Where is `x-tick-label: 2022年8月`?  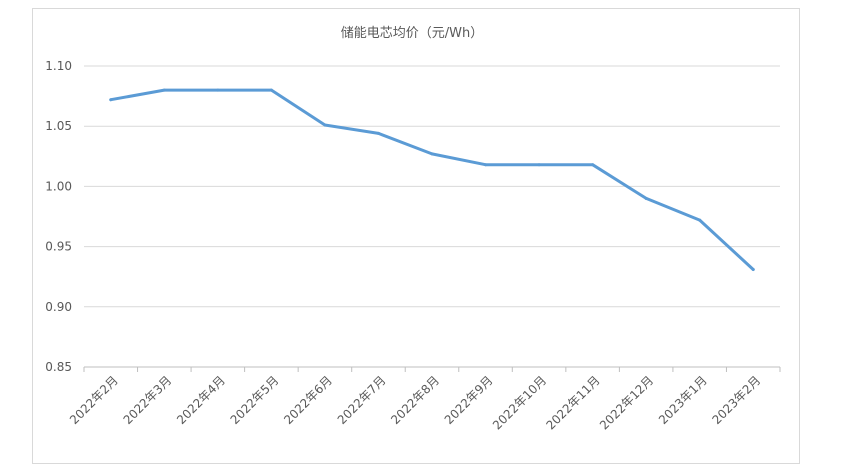
x-tick-label: 2022年8月 is located at coordinates (415, 400).